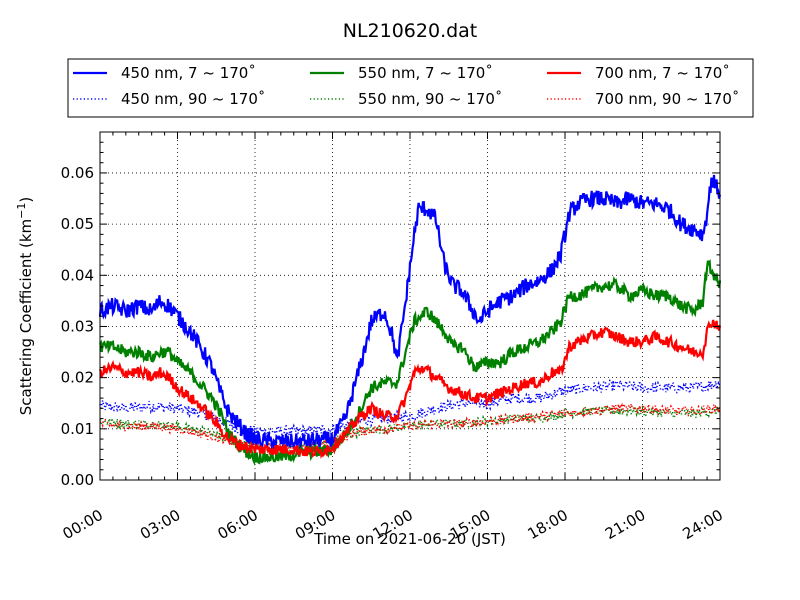 The width and height of the screenshot is (800, 600). What do you see at coordinates (667, 99) in the screenshot?
I see `legend-label-700-nm-90-170: 700 nm, 90 ~ 170˚` at bounding box center [667, 99].